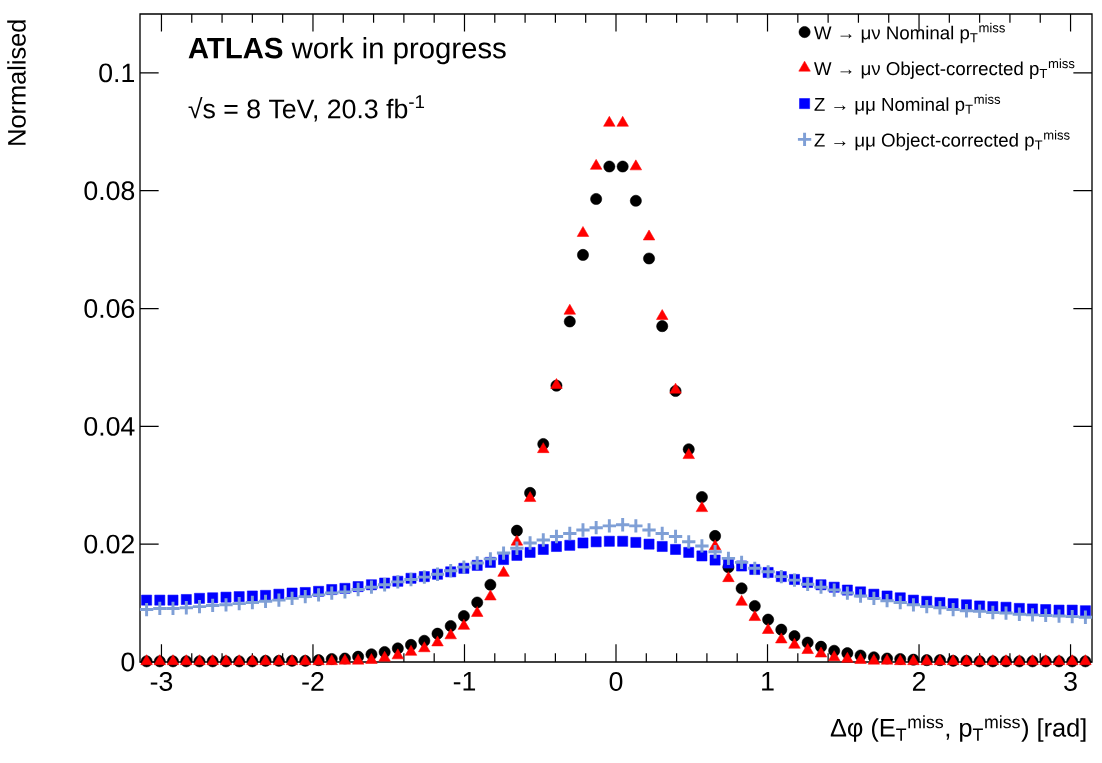 This screenshot has height=763, width=1102. Describe the element at coordinates (958, 728) in the screenshot. I see `x-axis-title: Δφ (E$_{T}$$^{miss}$, p$_{T}$$^{miss}$) [rad]` at that location.